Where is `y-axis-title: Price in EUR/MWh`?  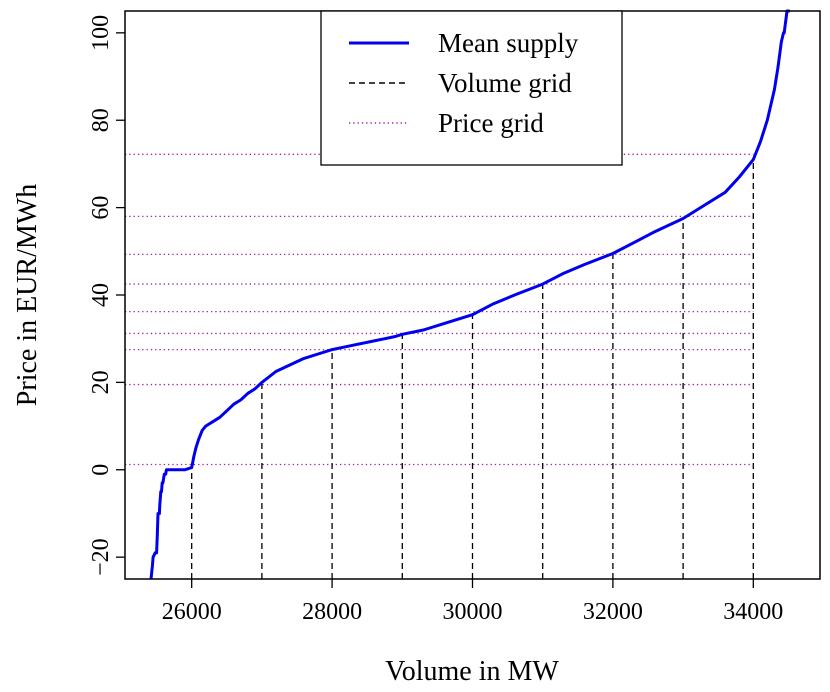
y-axis-title: Price in EUR/MWh is located at coordinates (27, 295).